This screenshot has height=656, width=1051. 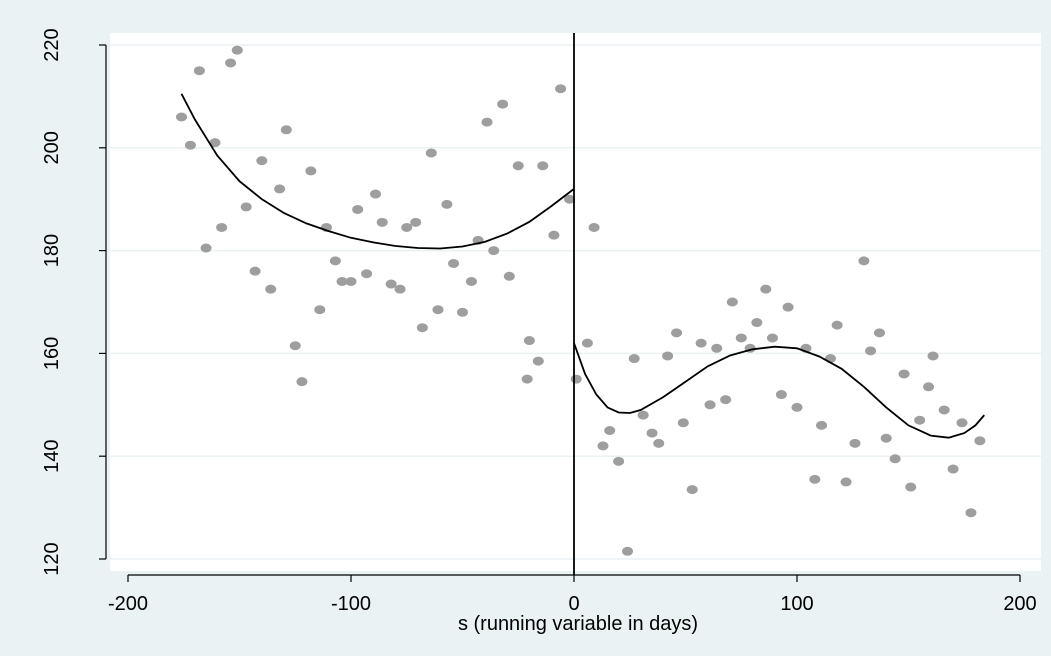 What do you see at coordinates (573, 604) in the screenshot?
I see `x-tick-label: 0` at bounding box center [573, 604].